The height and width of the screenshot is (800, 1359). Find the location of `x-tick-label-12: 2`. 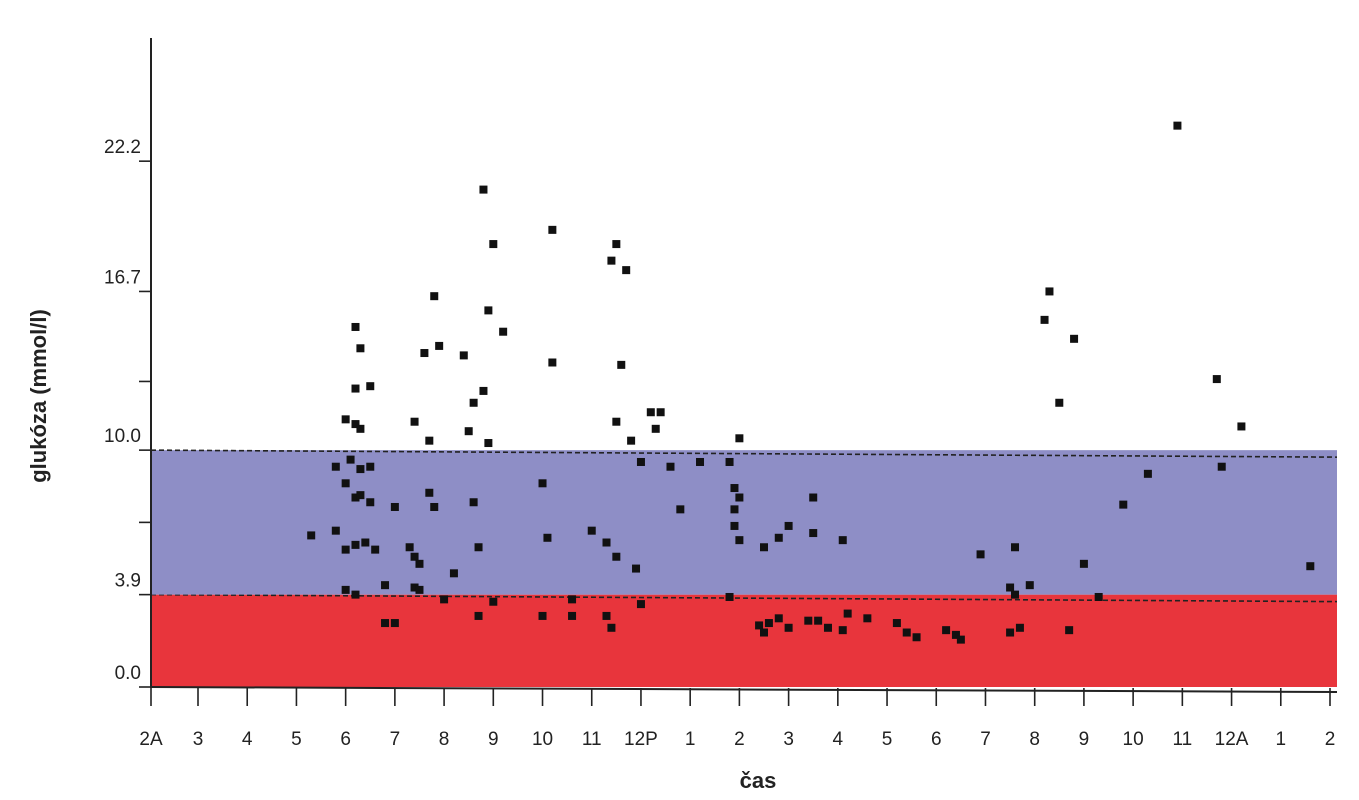

x-tick-label-12: 2 is located at coordinates (739, 739).